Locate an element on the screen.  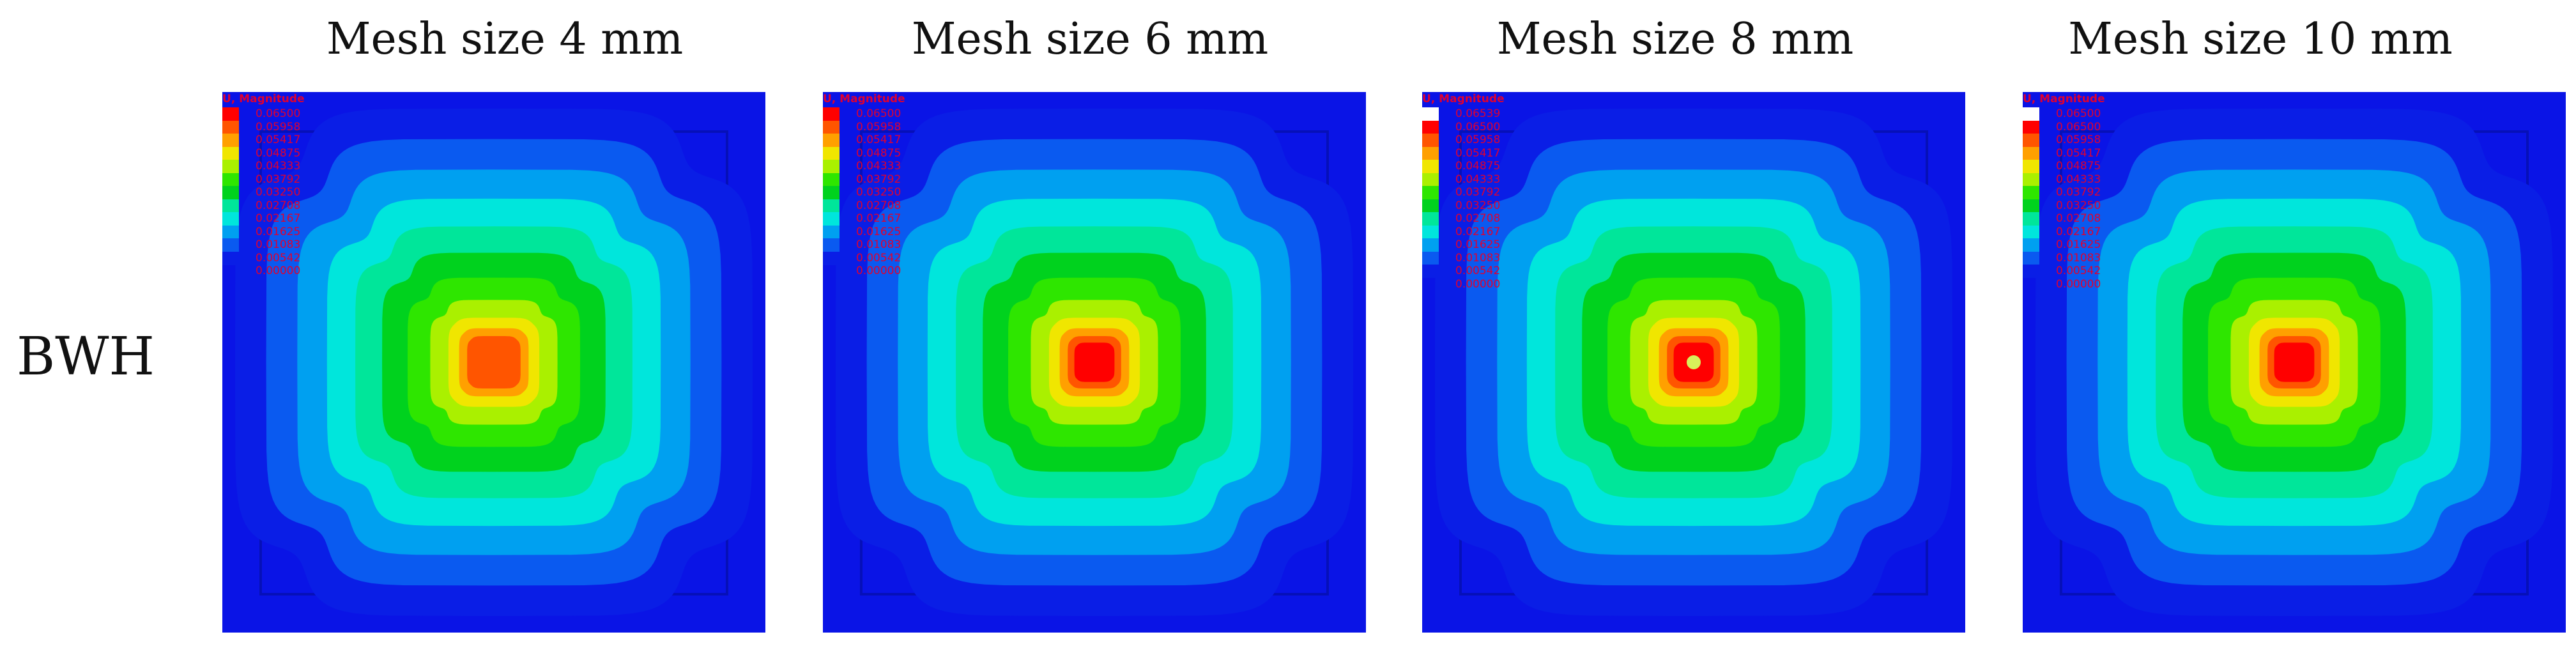
legend-value: 0.06539 is located at coordinates (1478, 114).